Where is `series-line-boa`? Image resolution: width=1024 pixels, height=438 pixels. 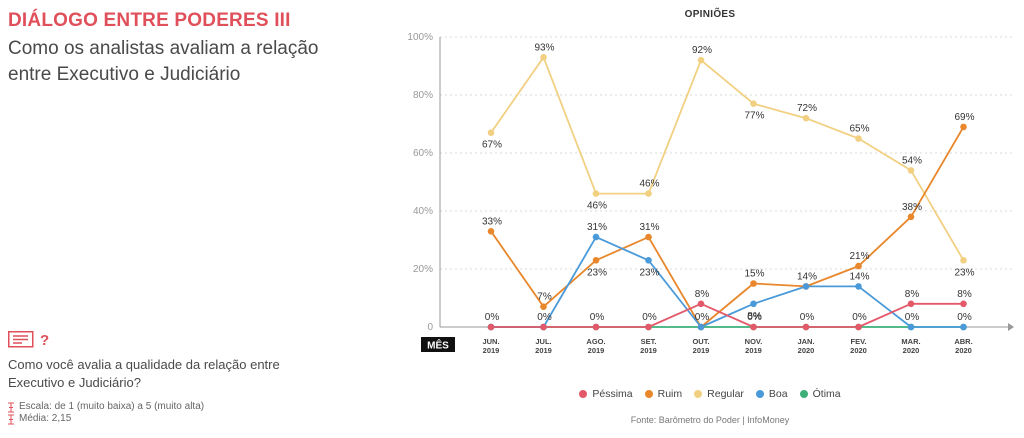 series-line-boa is located at coordinates (727, 282).